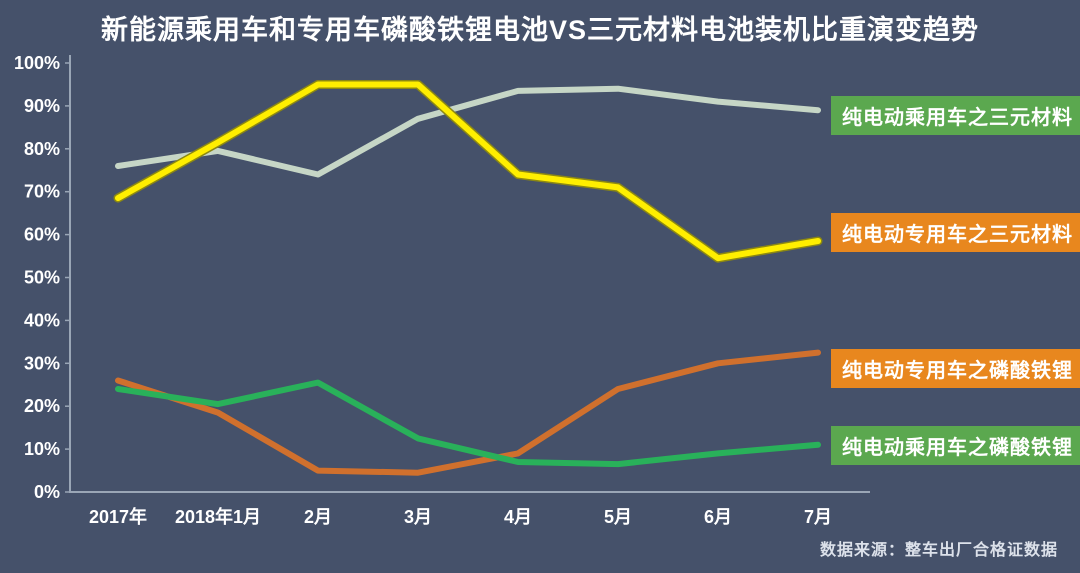 The height and width of the screenshot is (573, 1080). What do you see at coordinates (47, 492) in the screenshot?
I see `y-tick-label: 0%` at bounding box center [47, 492].